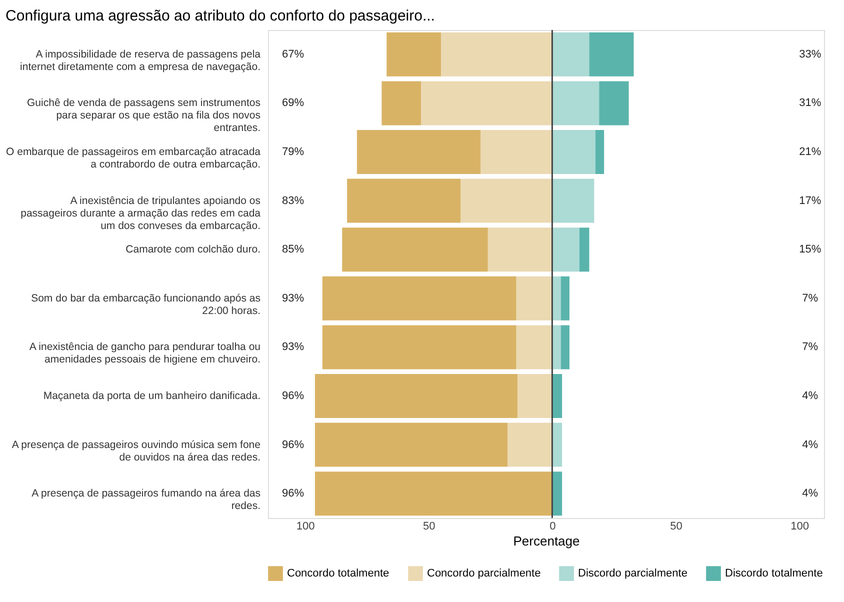 The width and height of the screenshot is (844, 602). What do you see at coordinates (810, 54) in the screenshot?
I see `annotation: 33%` at bounding box center [810, 54].